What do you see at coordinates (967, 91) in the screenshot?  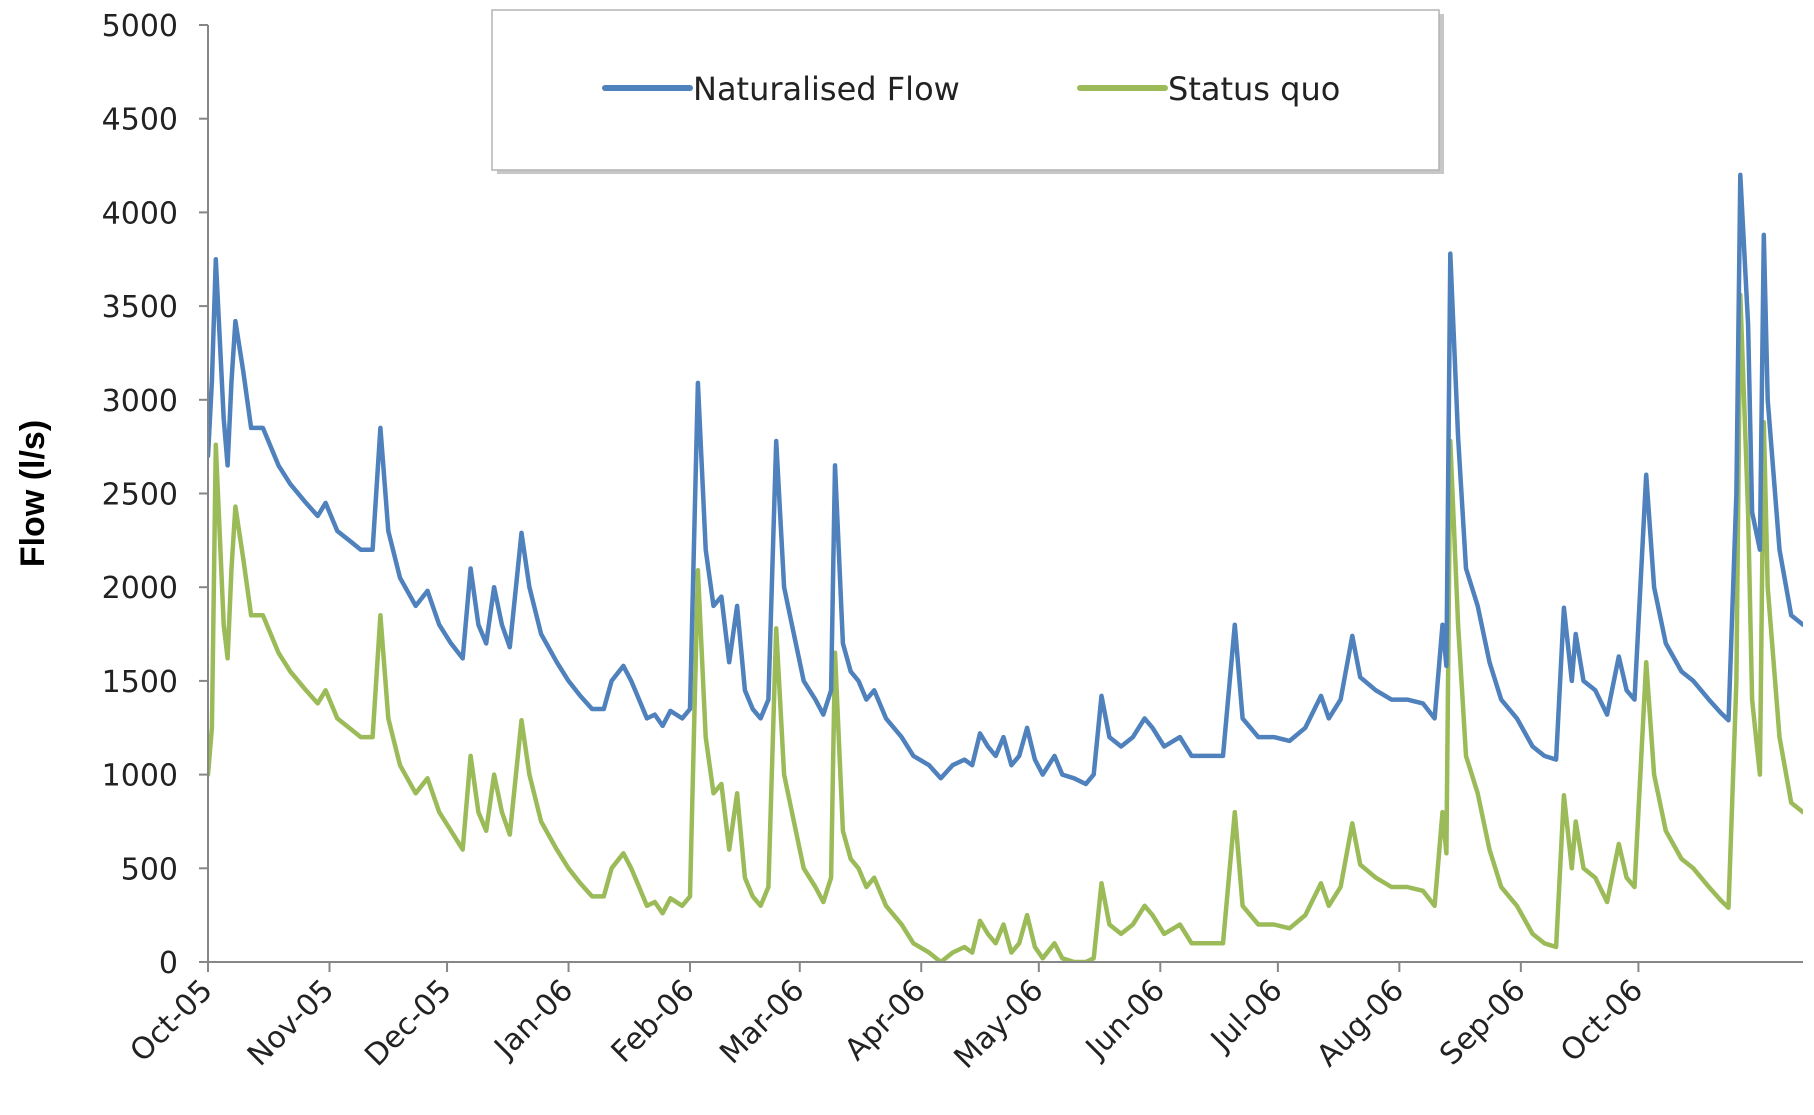 I see `legend: Naturalised Flow Status quo` at bounding box center [967, 91].